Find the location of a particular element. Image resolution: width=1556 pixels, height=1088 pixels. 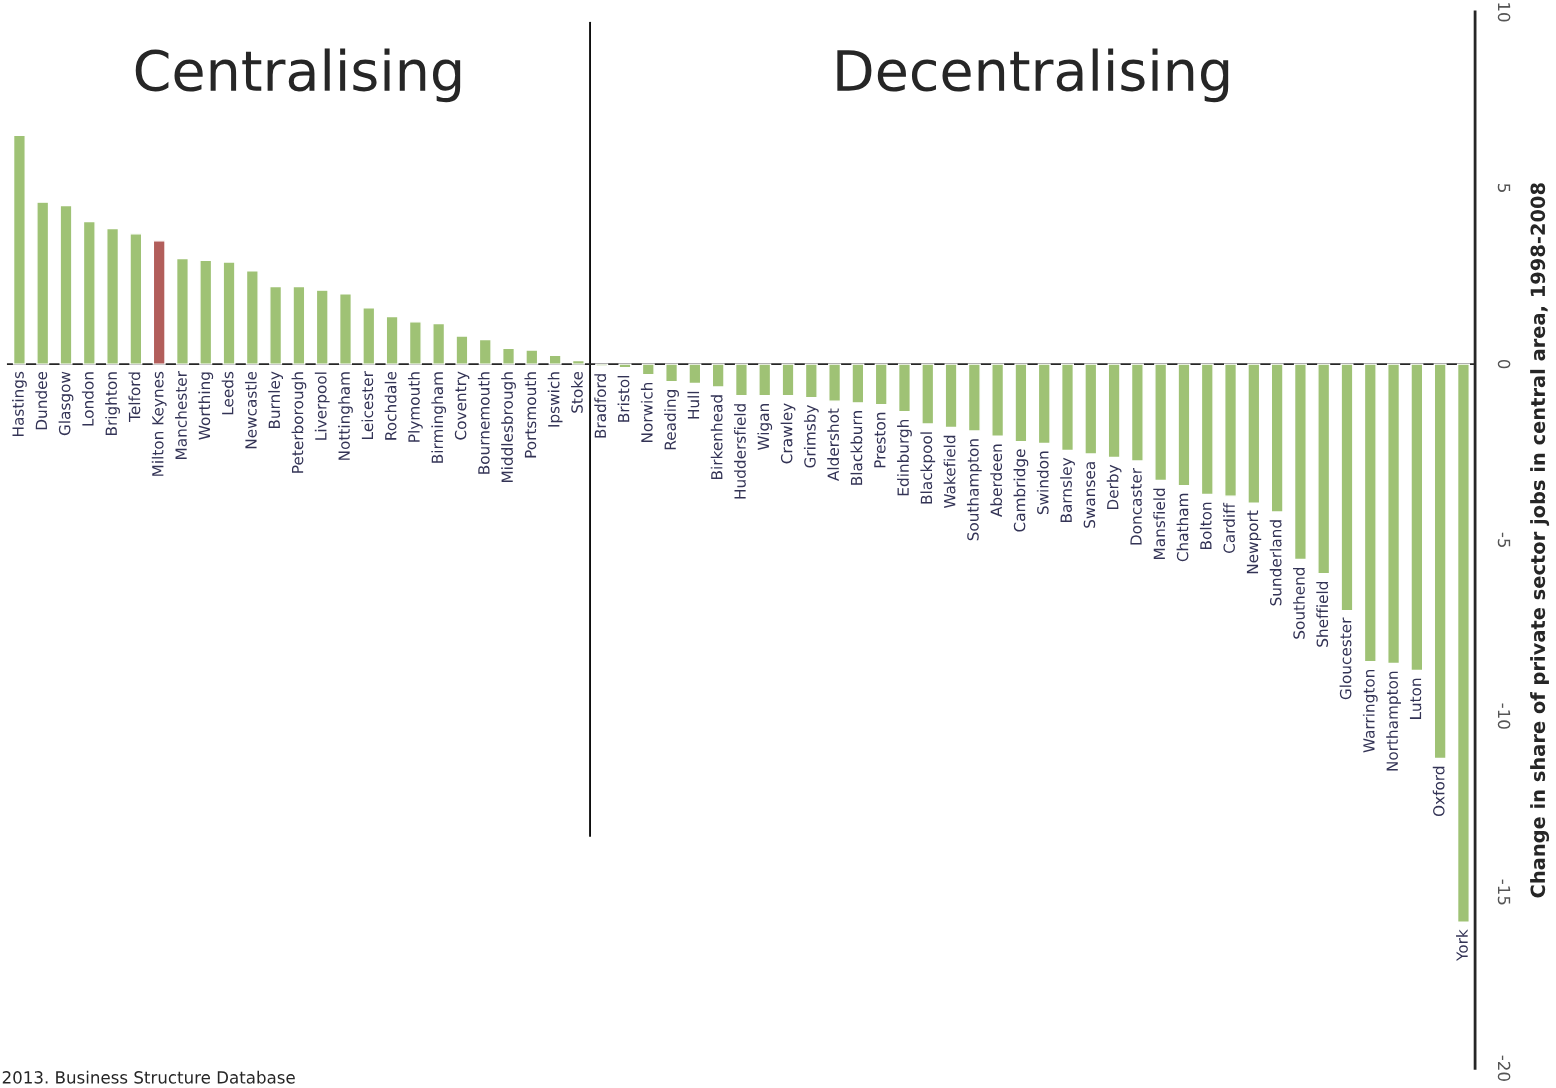

x-tick-label: Derby is located at coordinates (1114, 487).